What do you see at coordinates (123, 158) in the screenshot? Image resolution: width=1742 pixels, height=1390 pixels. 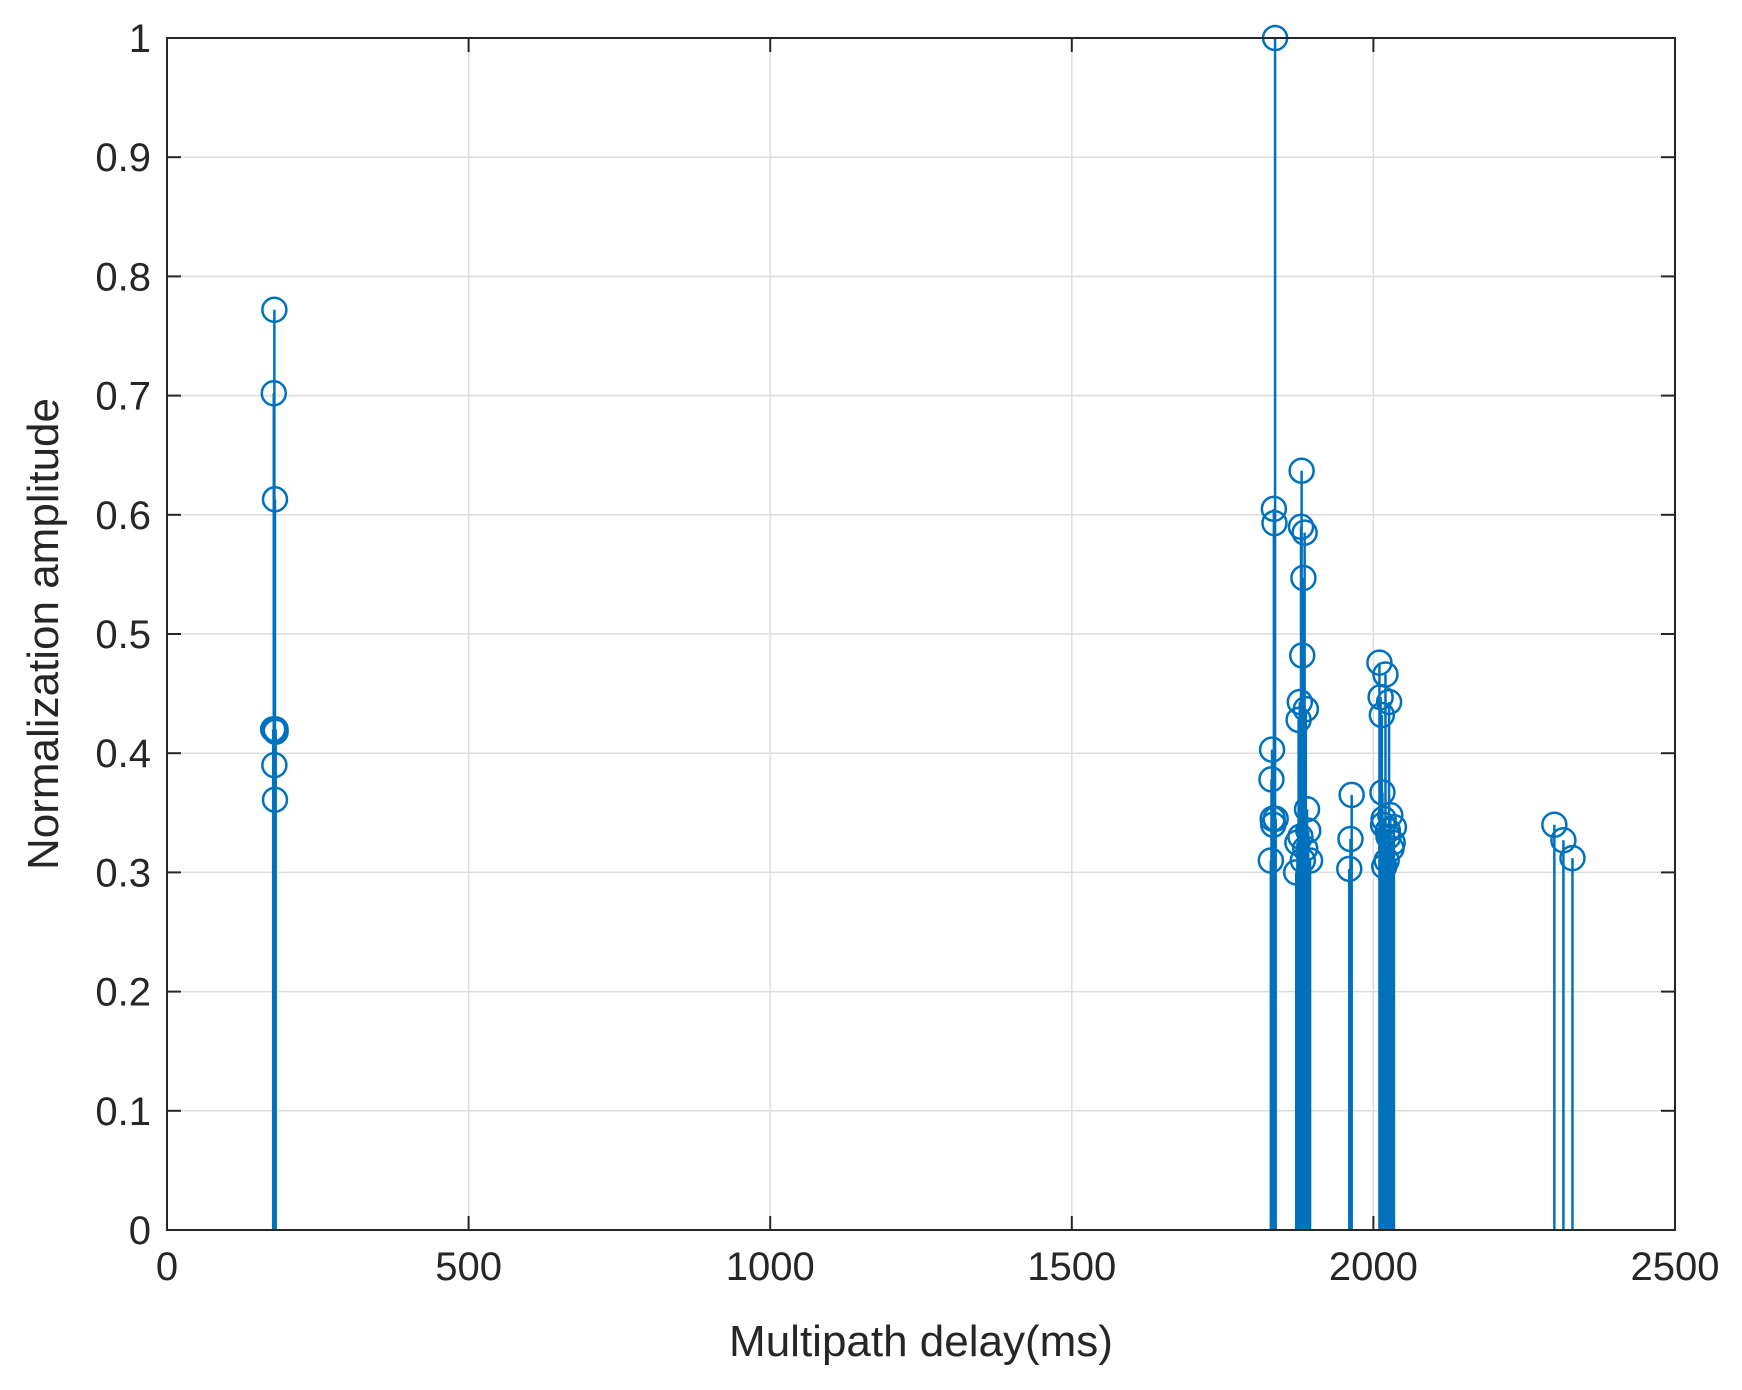 I see `y-tick-label: 0.9` at bounding box center [123, 158].